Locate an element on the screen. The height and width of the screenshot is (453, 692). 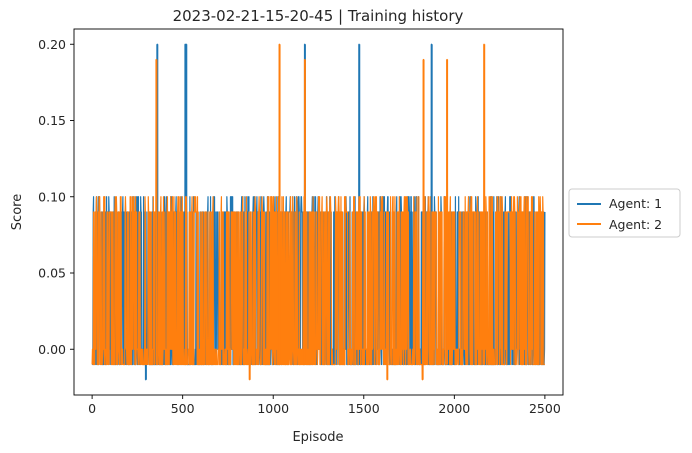
y-tick-label-1: 0.05 is located at coordinates (52, 273).